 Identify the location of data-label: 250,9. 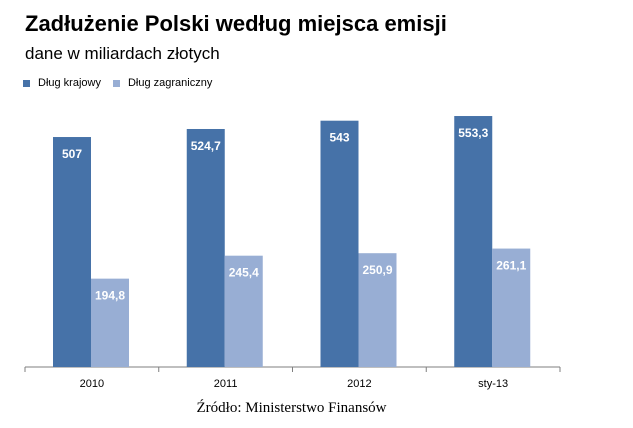
(377, 270).